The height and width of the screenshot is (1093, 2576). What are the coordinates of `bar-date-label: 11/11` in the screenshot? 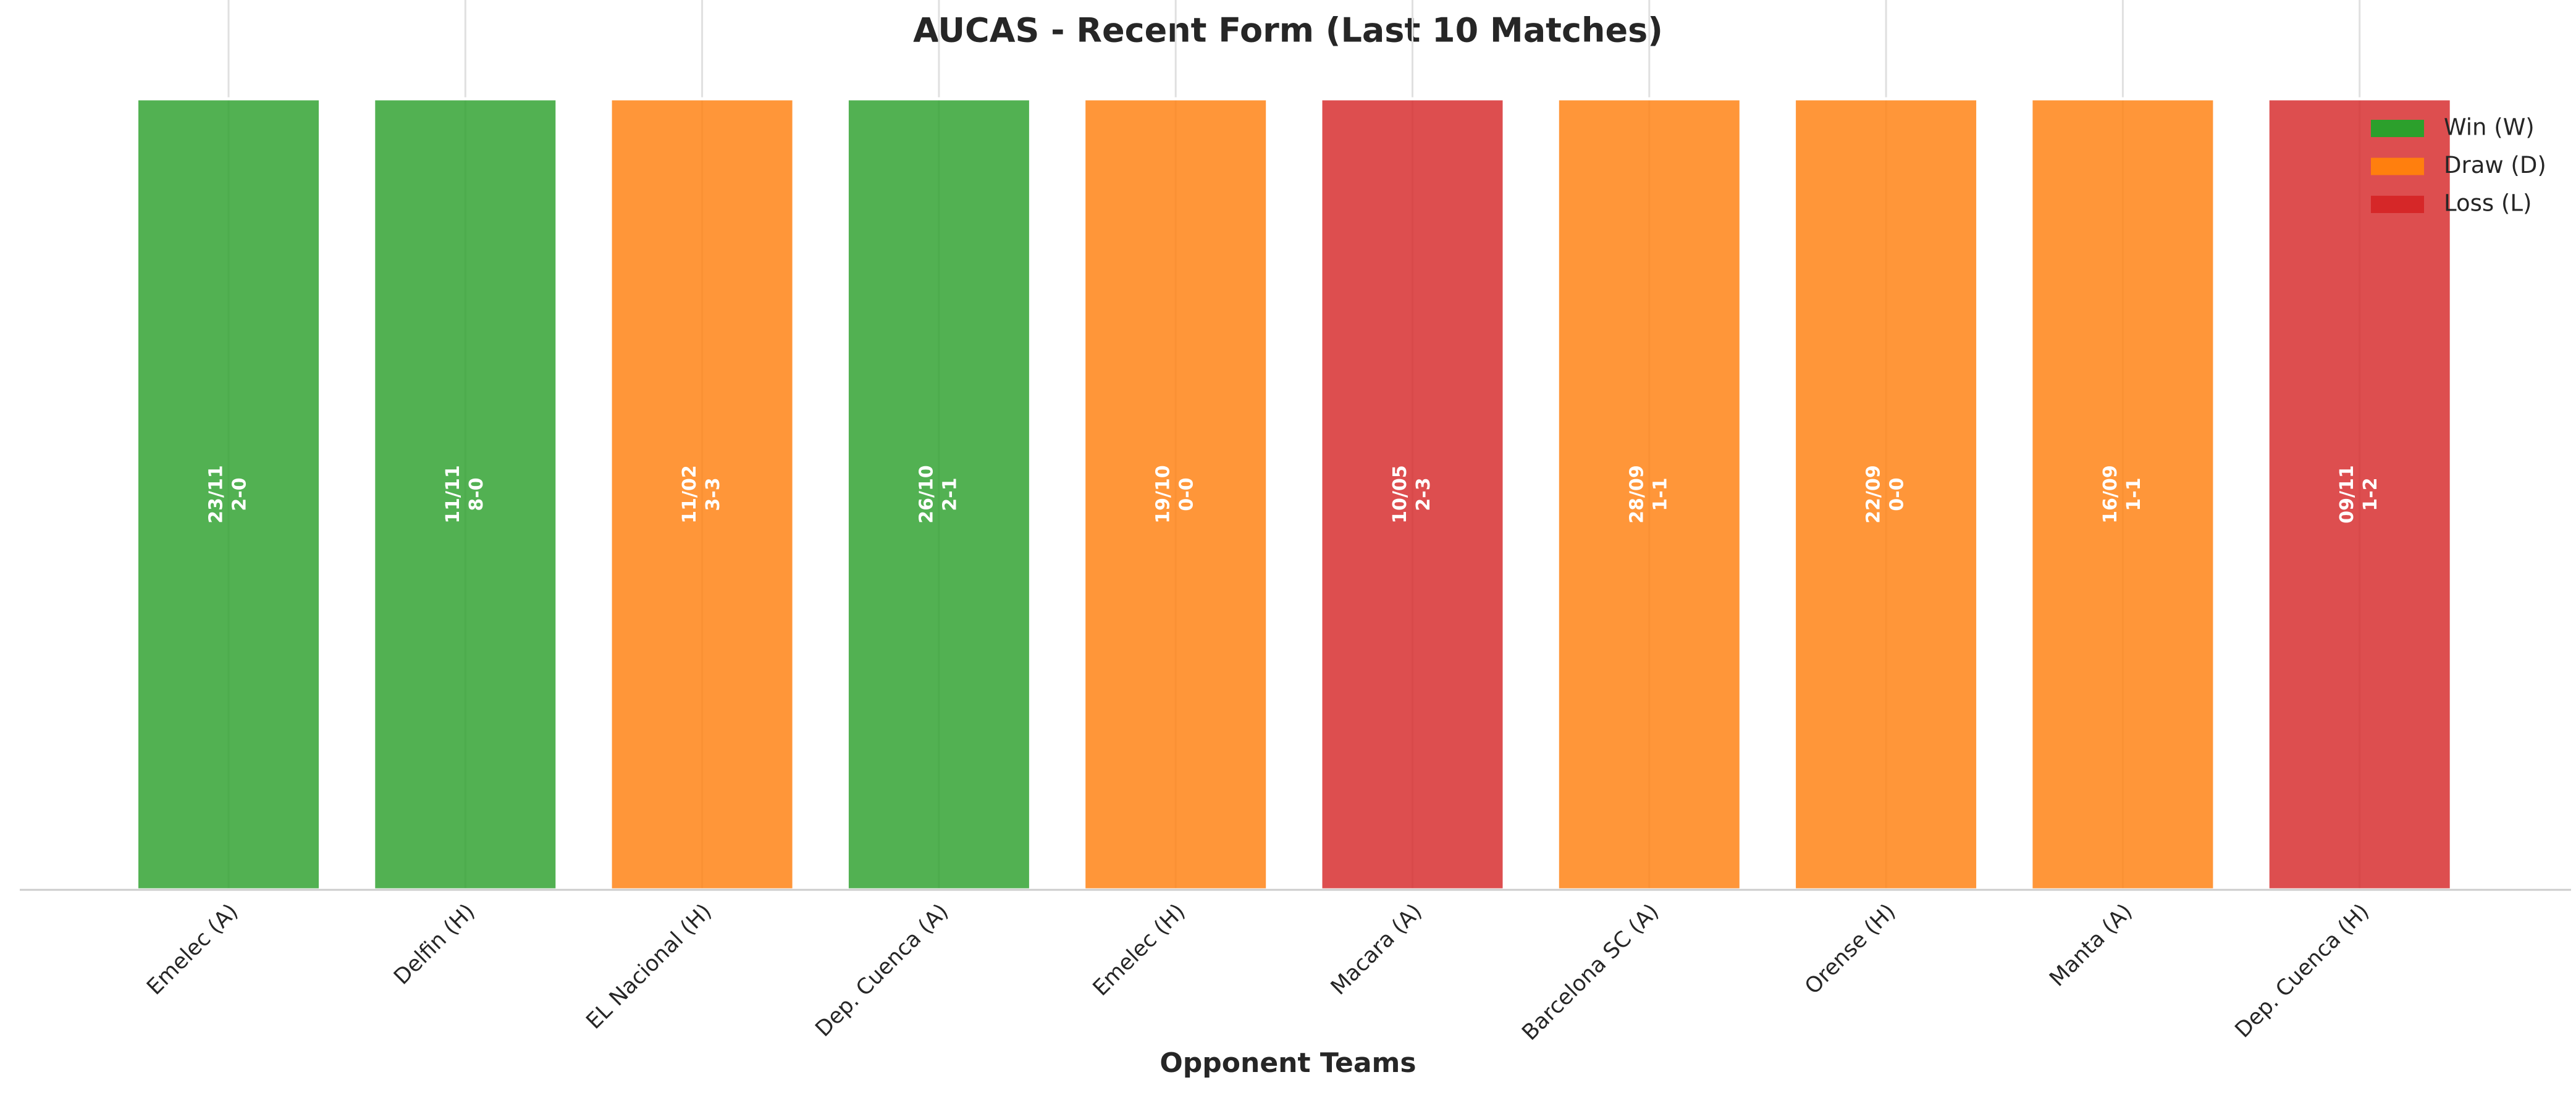 It's located at (453, 494).